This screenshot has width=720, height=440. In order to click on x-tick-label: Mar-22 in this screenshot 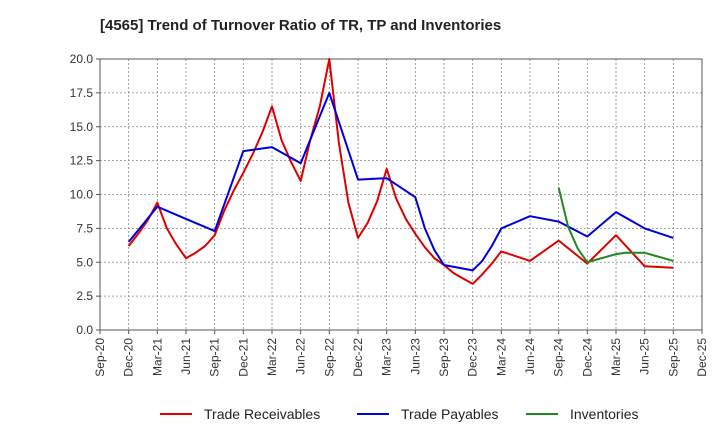, I will do `click(272, 357)`.